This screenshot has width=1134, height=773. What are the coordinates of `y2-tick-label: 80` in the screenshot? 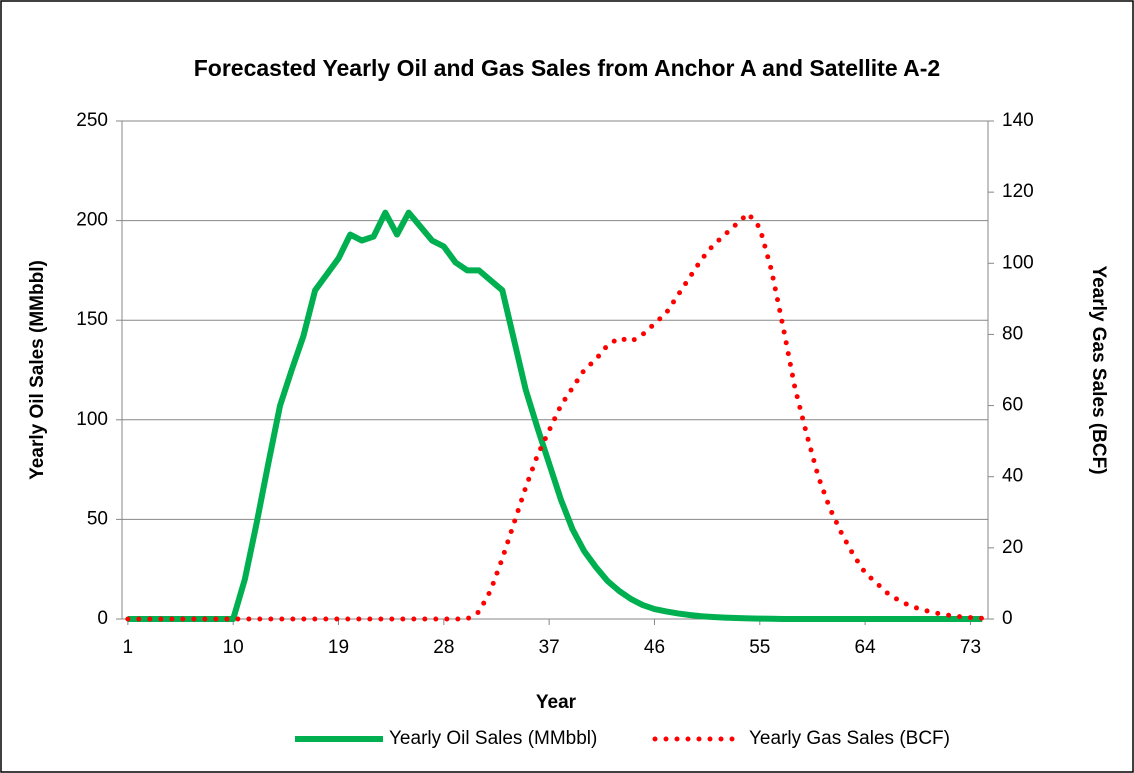 It's located at (1012, 333).